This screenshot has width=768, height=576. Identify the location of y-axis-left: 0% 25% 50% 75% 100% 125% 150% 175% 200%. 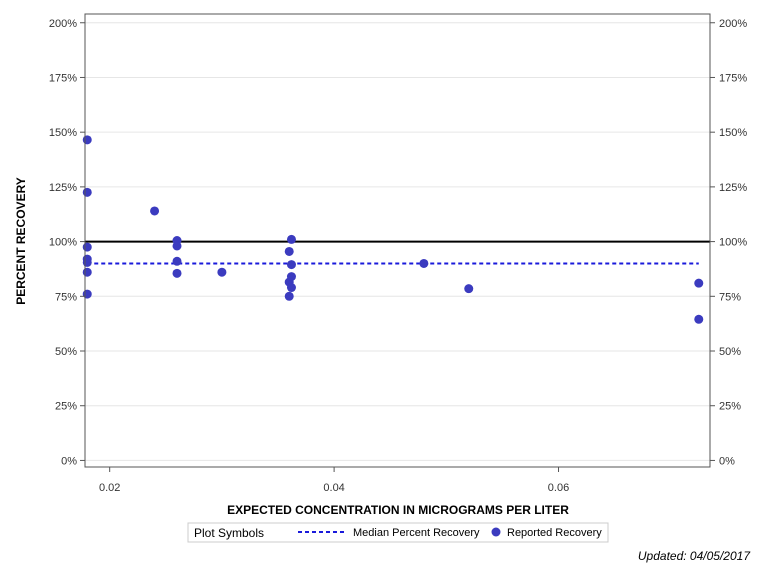
(67, 242).